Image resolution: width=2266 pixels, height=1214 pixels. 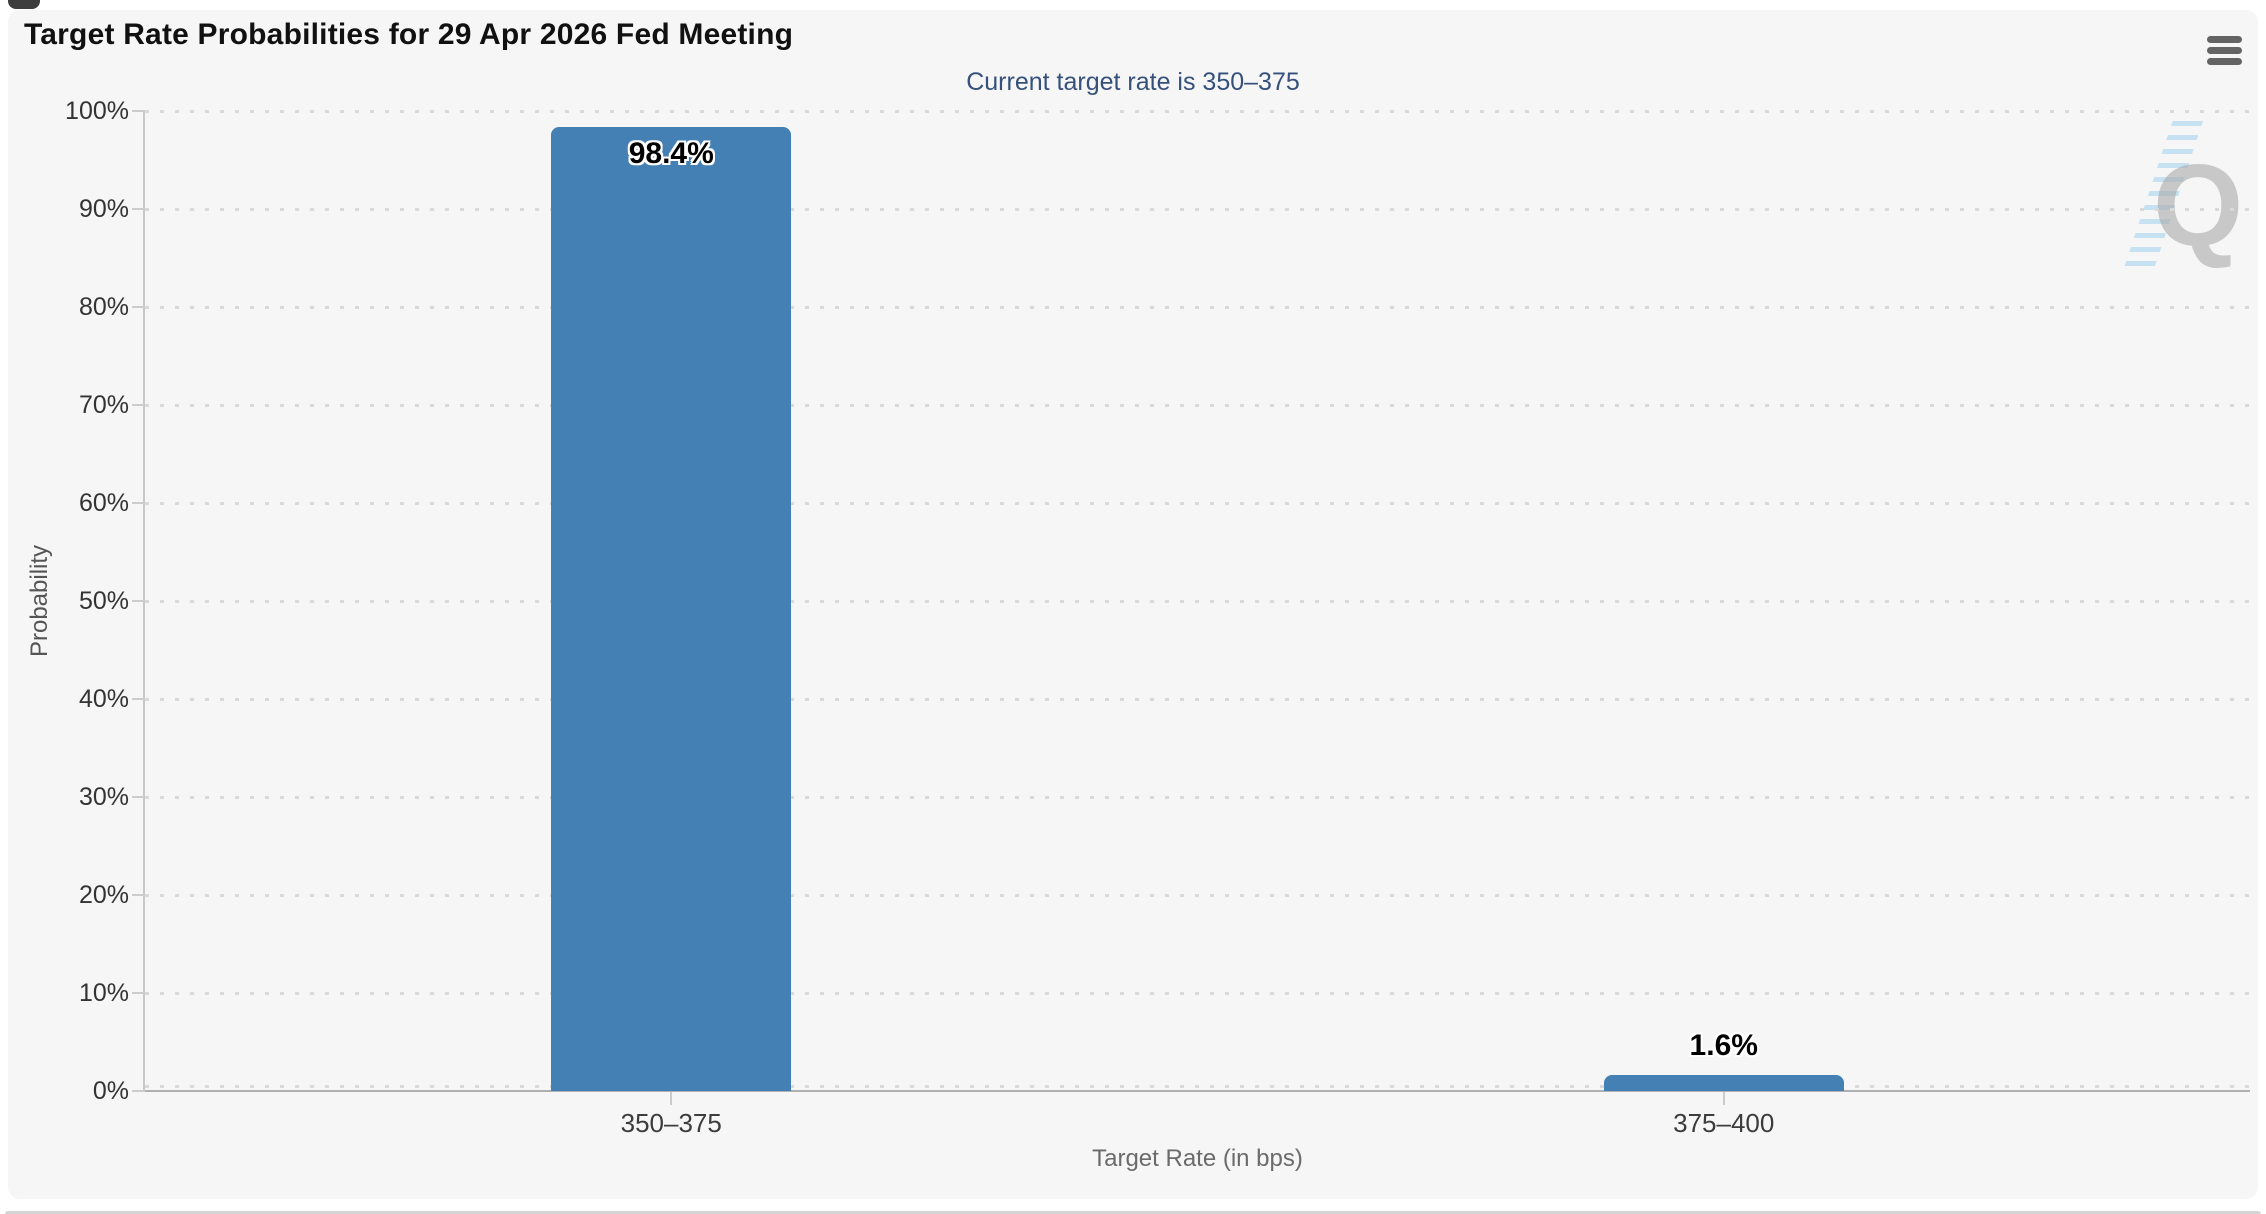 I want to click on chart-subtitle: Current target rate is 350–375, so click(x=1133, y=82).